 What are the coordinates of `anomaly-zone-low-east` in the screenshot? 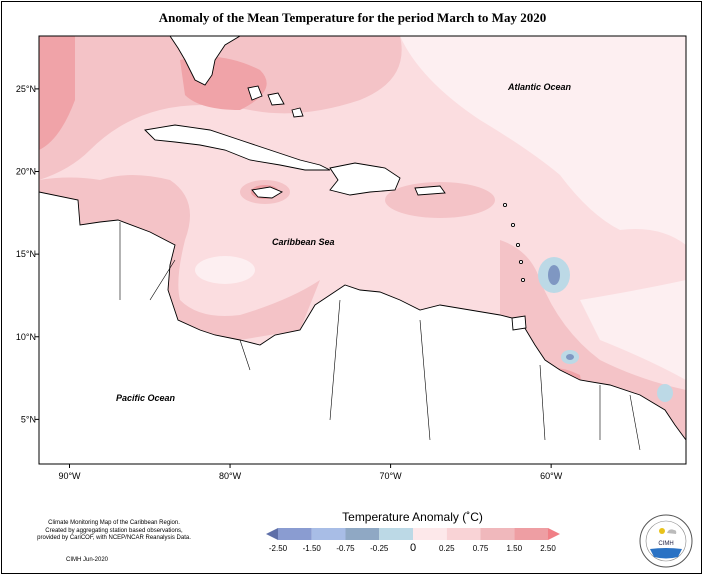 It's located at (633, 330).